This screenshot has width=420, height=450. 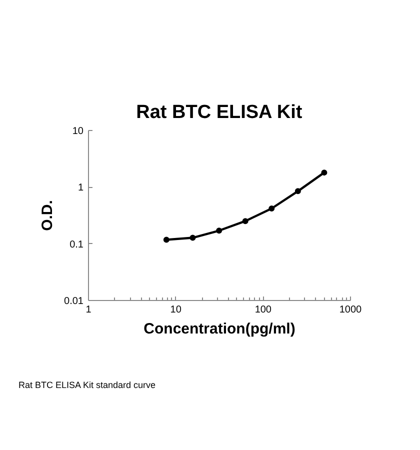 I want to click on y-tick-label: 1, so click(x=81, y=188).